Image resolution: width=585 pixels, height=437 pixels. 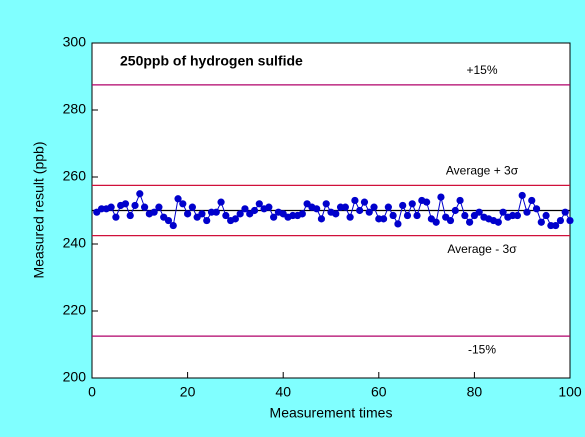 I want to click on x-tick-label: 20, so click(x=188, y=392).